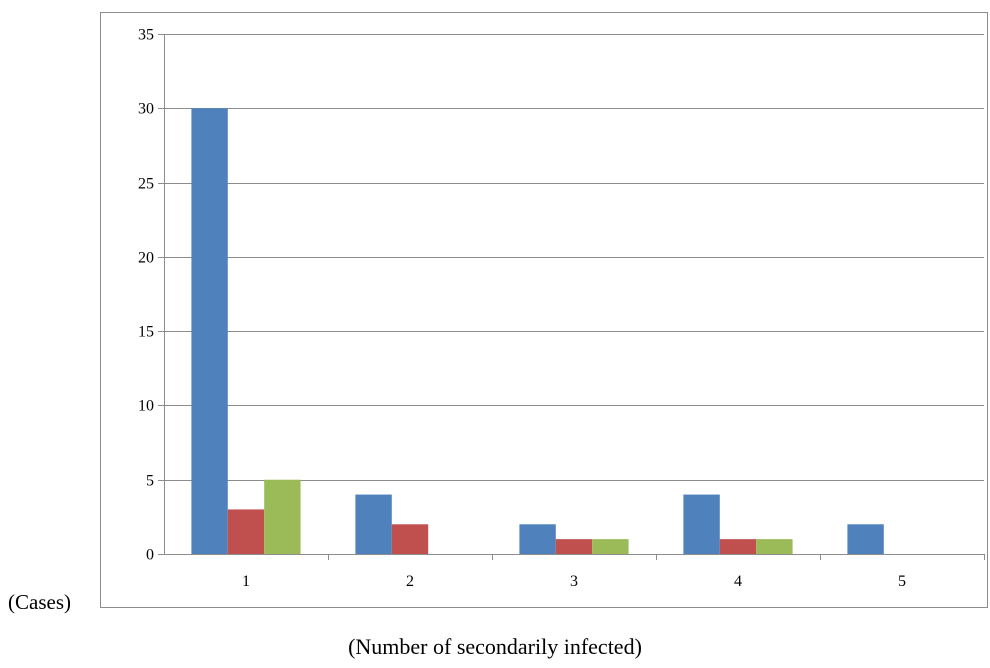 This screenshot has width=990, height=668. Describe the element at coordinates (146, 406) in the screenshot. I see `y-tick-label: 10` at that location.